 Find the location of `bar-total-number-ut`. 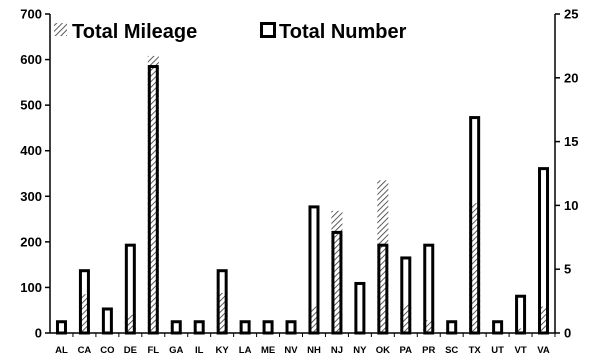

bar-total-number-ut is located at coordinates (498, 327).